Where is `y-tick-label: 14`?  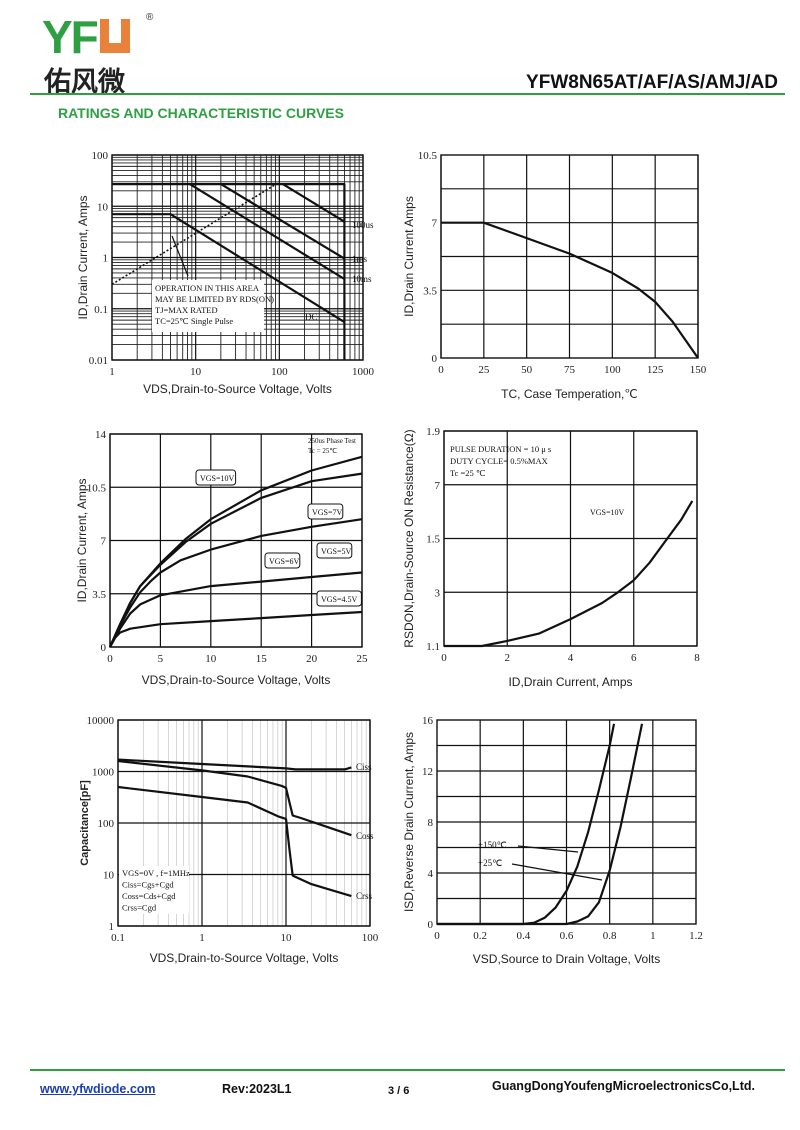
y-tick-label: 14 is located at coordinates (101, 435).